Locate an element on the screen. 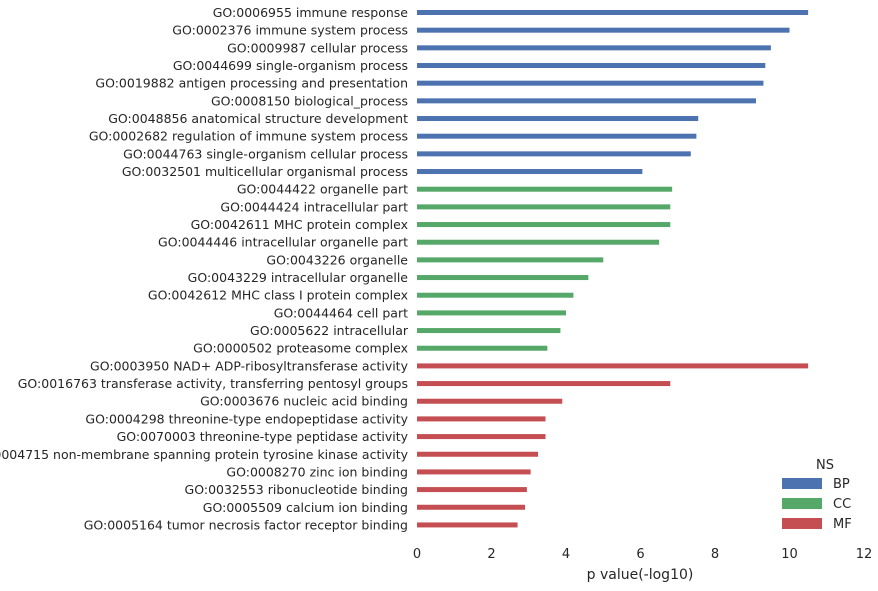  category-label: GO:0044699 single-organism process is located at coordinates (290, 65).